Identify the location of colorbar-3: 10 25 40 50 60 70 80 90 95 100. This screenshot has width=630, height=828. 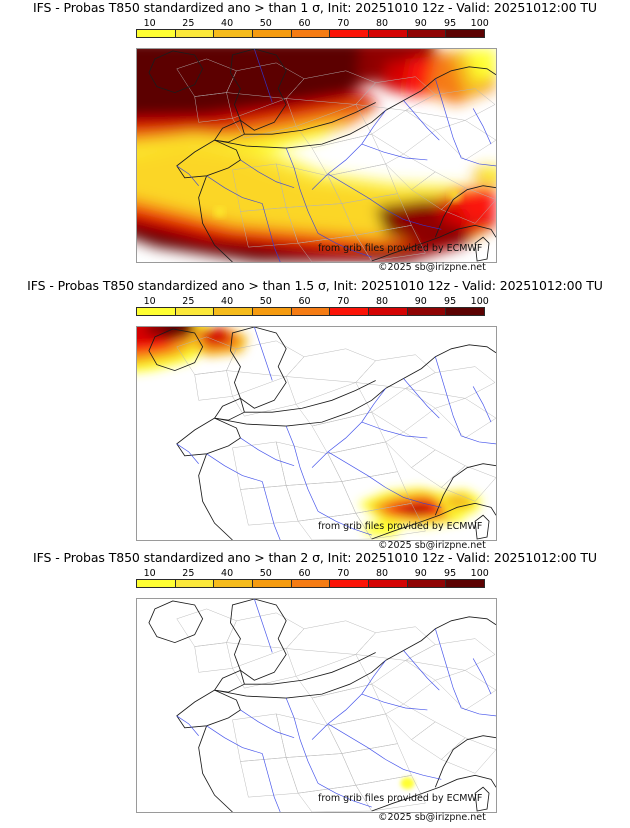
(312, 578).